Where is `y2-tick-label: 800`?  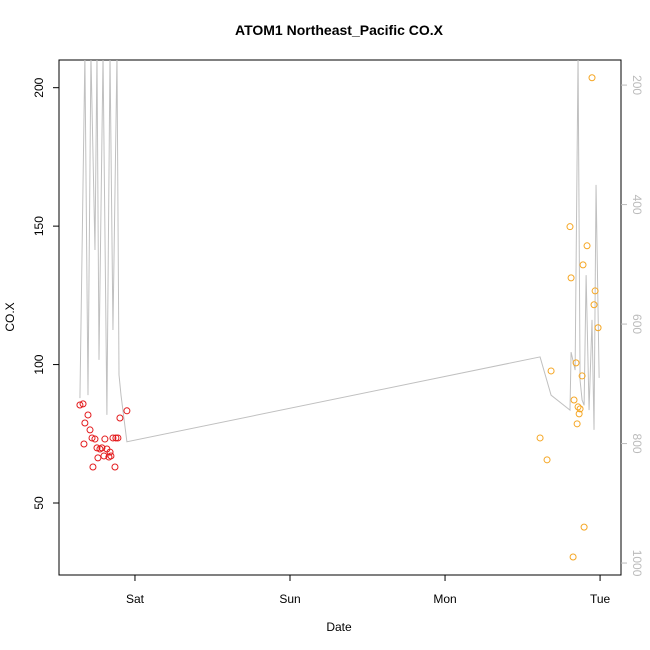
y2-tick-label: 800 is located at coordinates (637, 444).